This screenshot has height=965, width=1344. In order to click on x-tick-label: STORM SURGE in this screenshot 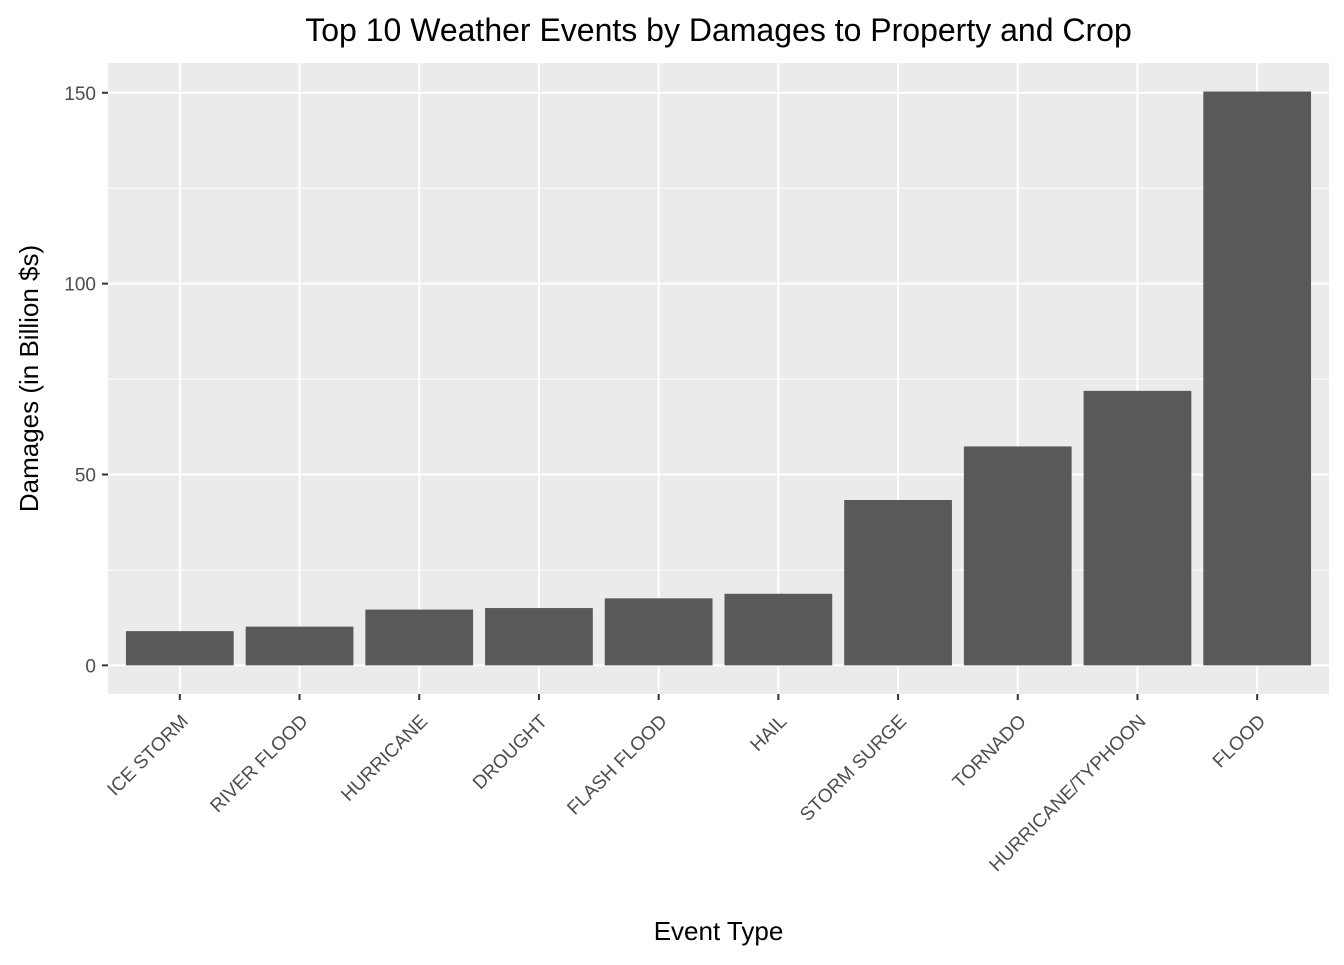, I will do `click(853, 768)`.